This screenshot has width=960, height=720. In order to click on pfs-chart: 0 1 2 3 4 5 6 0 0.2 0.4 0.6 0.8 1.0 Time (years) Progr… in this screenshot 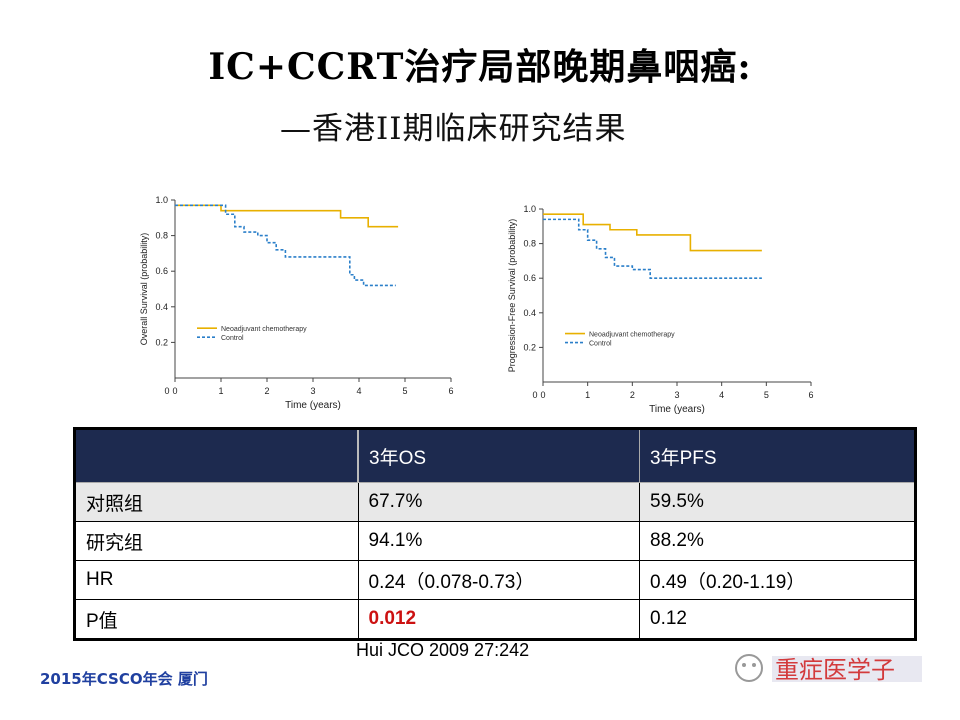, I will do `click(660, 312)`.